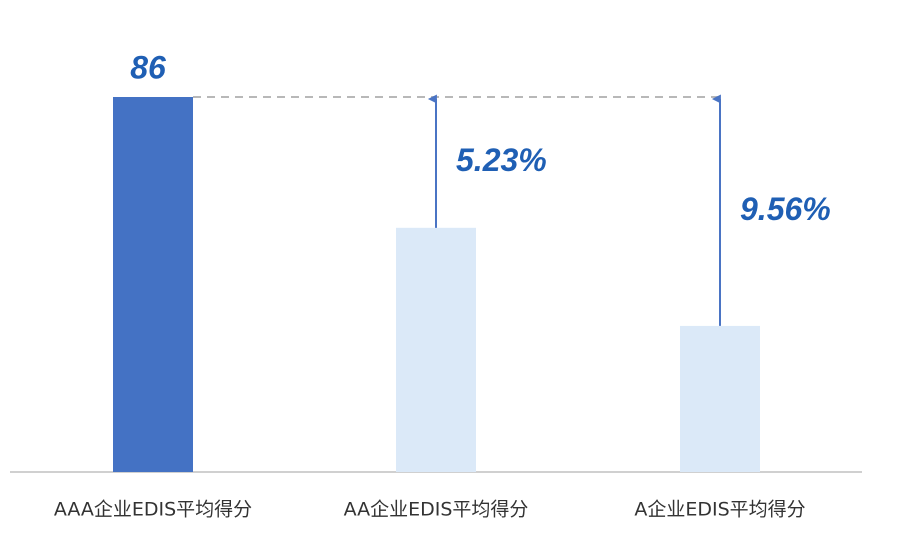  Describe the element at coordinates (148, 67) in the screenshot. I see `value-label: 86` at that location.